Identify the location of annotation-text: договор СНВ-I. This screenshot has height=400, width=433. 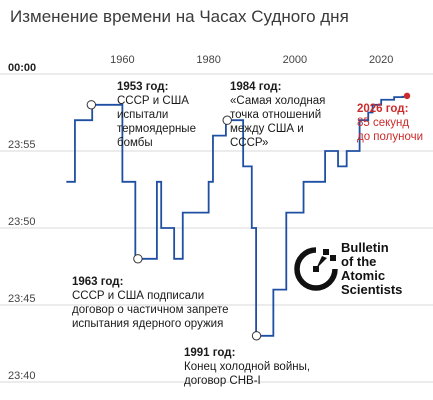
(222, 381).